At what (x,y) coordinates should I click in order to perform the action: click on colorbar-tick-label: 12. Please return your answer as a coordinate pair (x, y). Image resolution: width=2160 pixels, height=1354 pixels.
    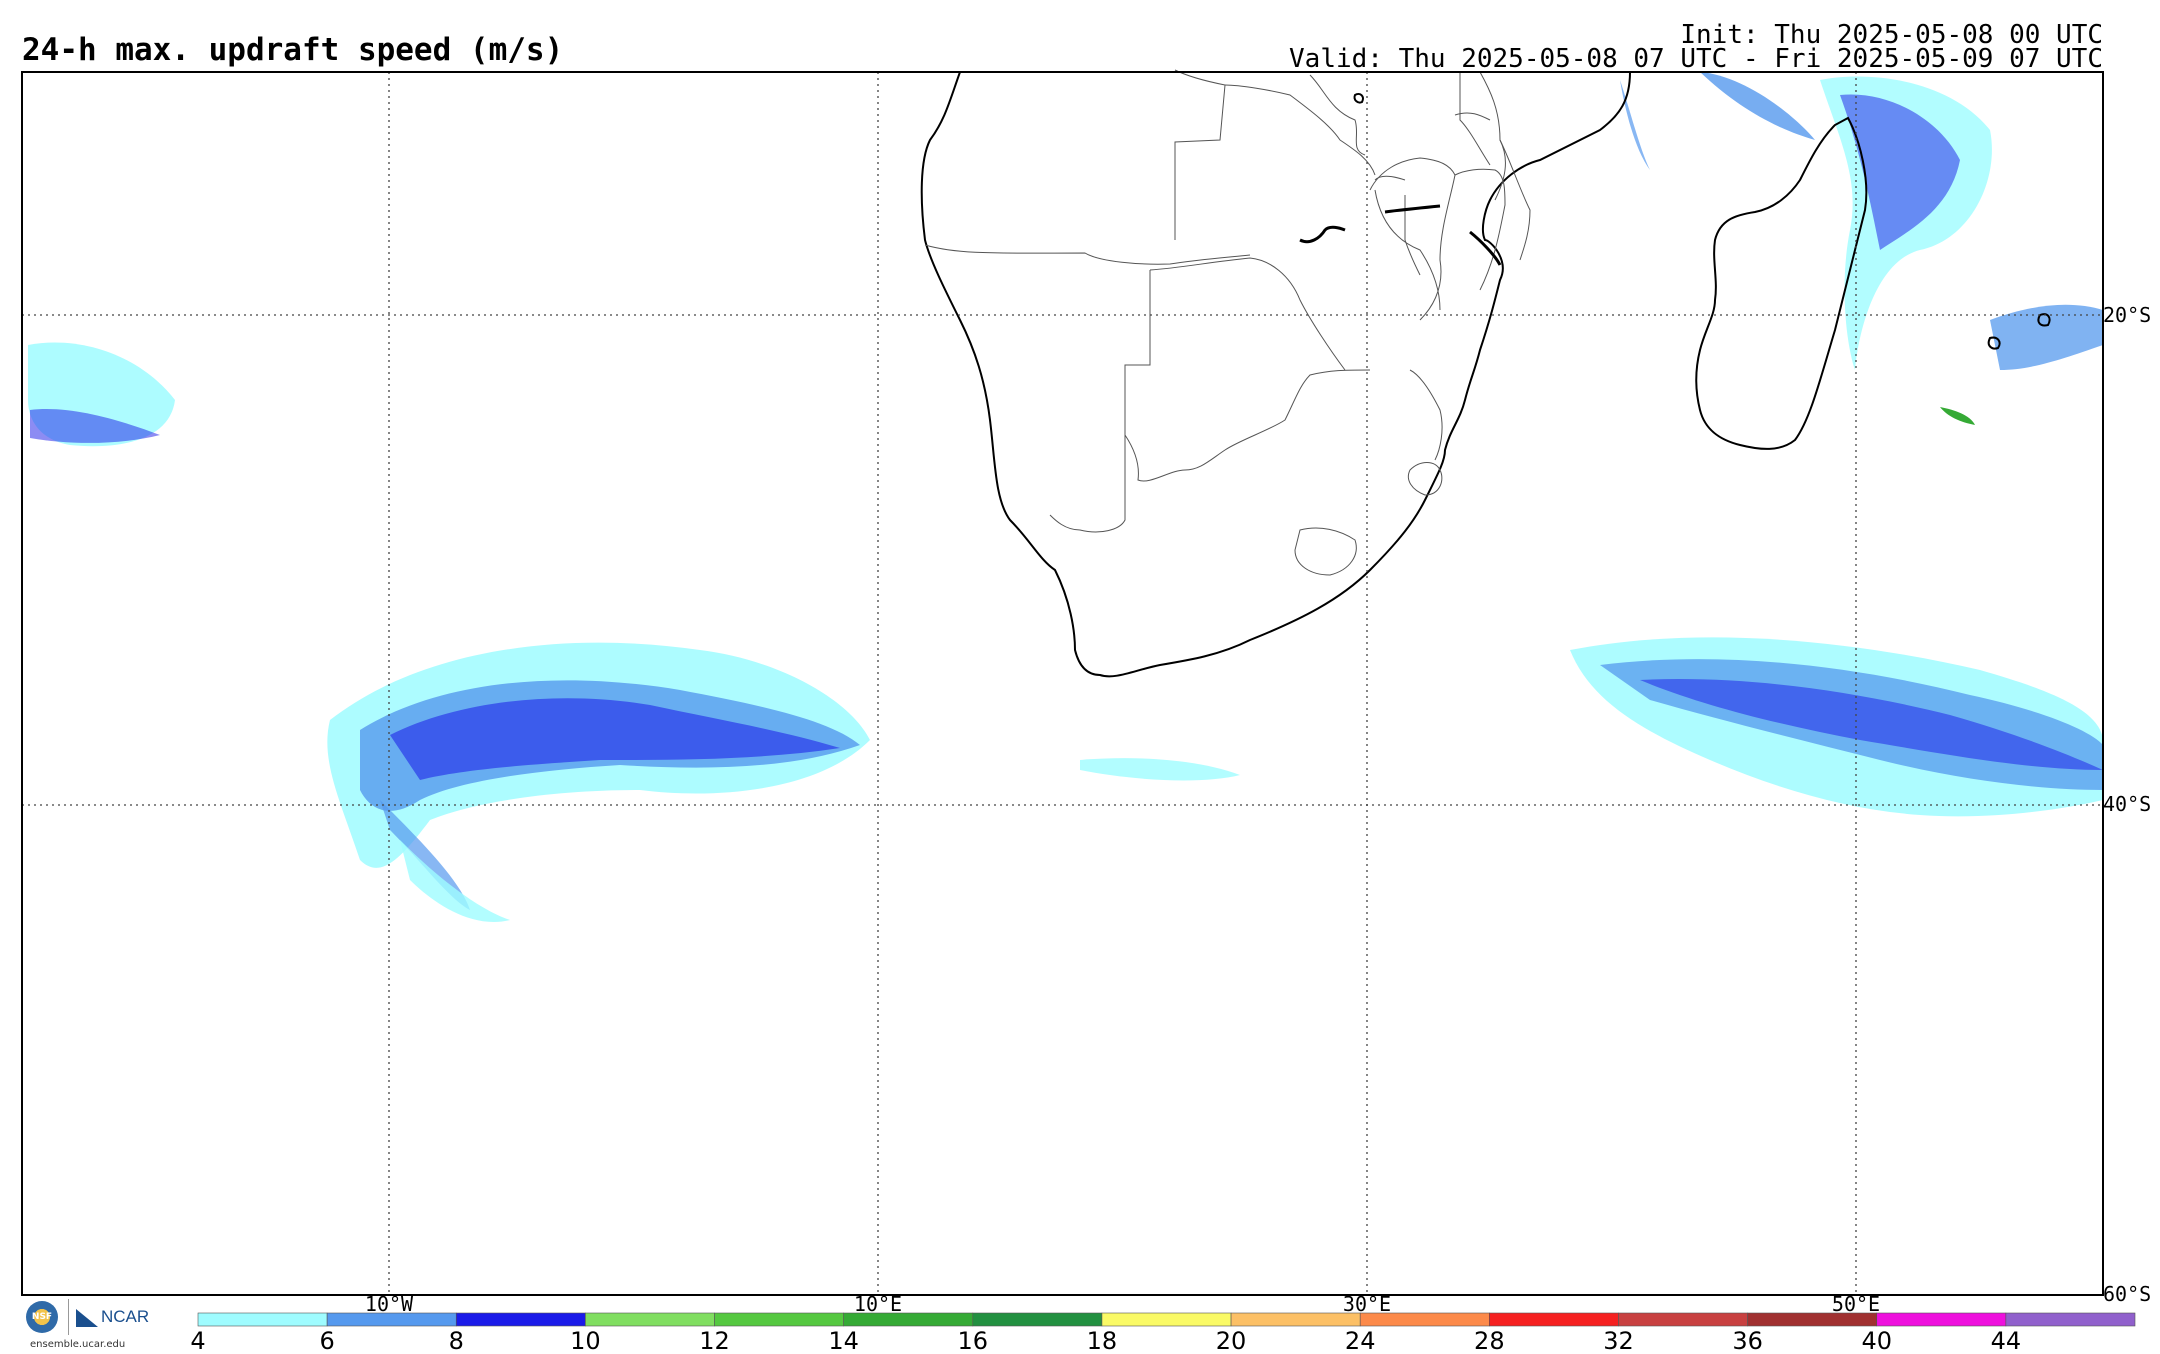
    Looking at the image, I should click on (714, 1340).